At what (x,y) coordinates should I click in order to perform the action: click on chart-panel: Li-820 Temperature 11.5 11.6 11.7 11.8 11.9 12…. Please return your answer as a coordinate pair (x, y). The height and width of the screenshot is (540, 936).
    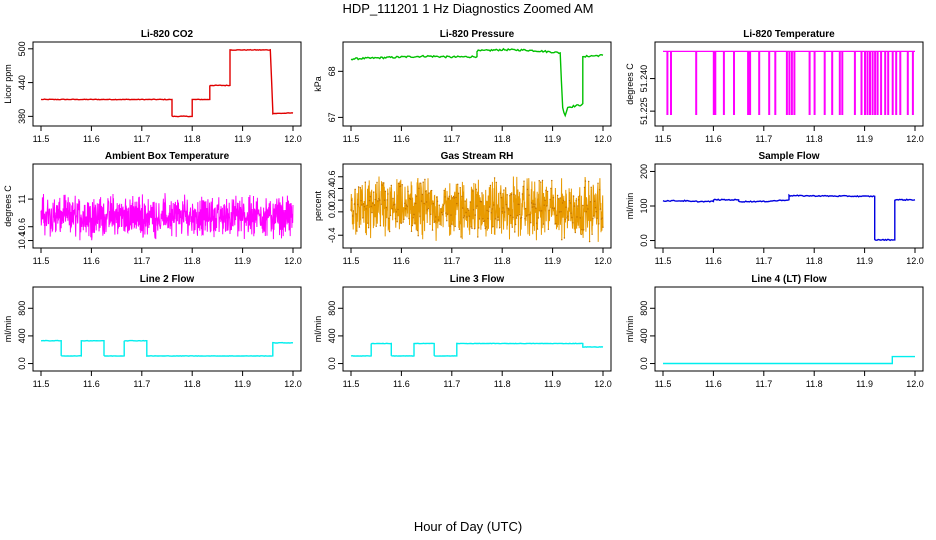
    Looking at the image, I should click on (774, 86).